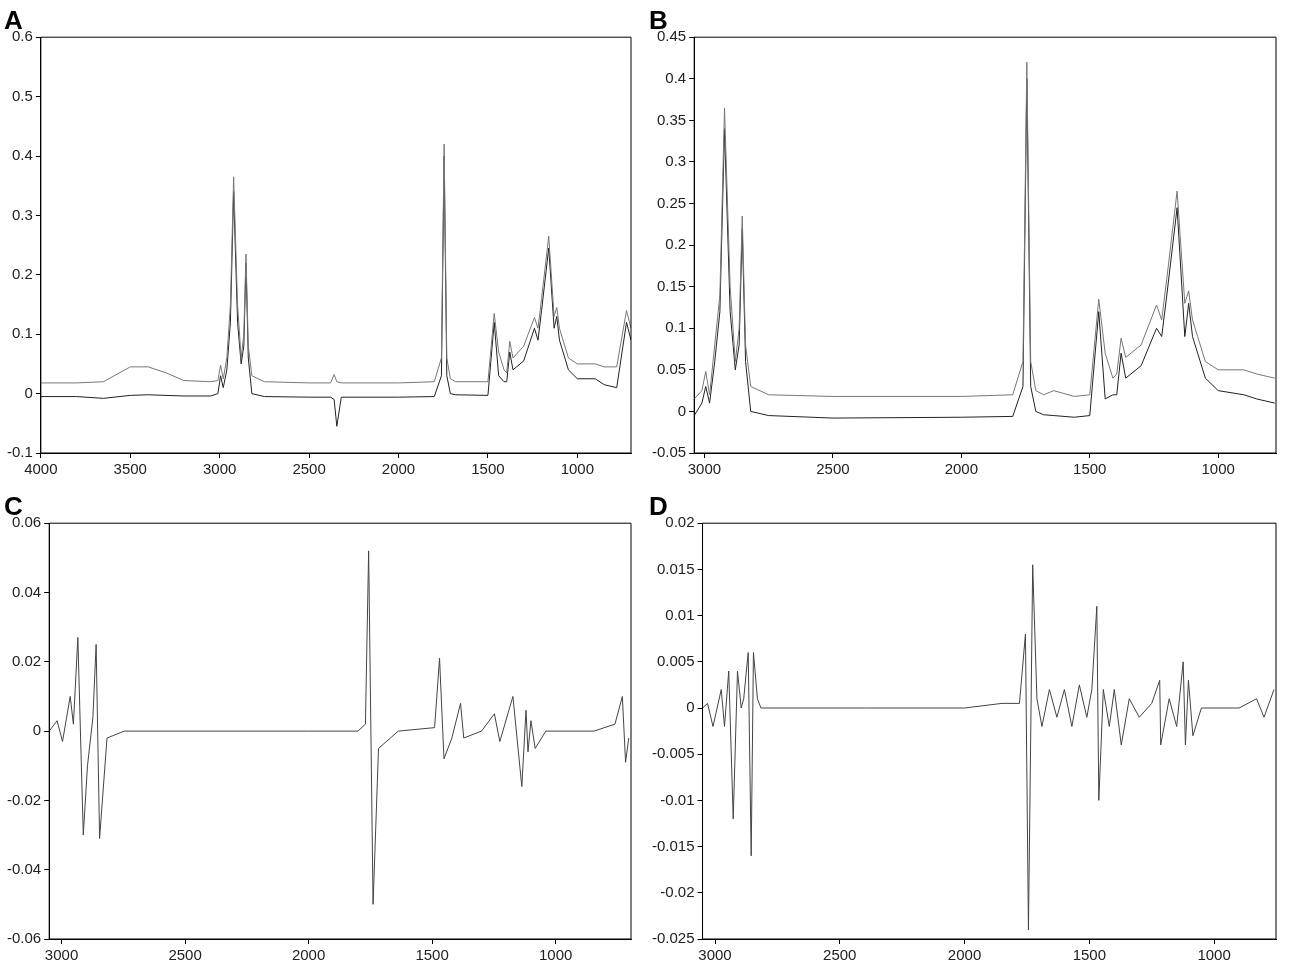 Image resolution: width=1290 pixels, height=972 pixels. Describe the element at coordinates (41, 469) in the screenshot. I see `x-tick-label: 4000` at that location.